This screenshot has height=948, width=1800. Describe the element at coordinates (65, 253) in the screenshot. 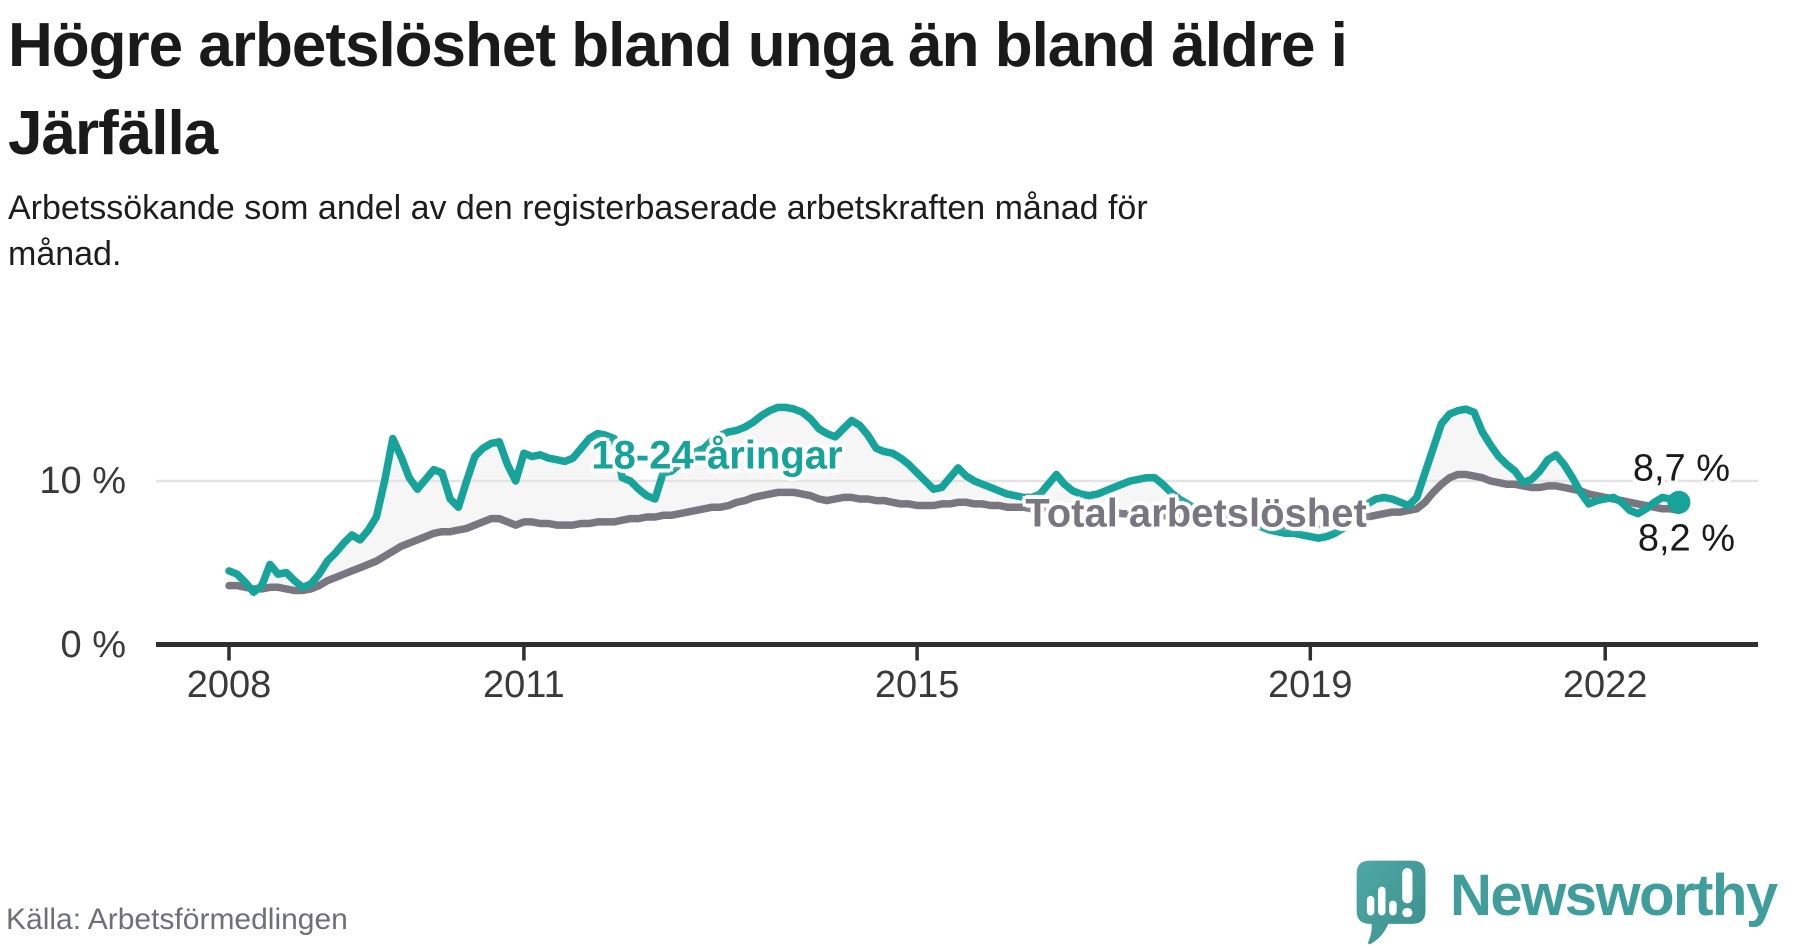

I see `subtitle-line2: månad.` at that location.